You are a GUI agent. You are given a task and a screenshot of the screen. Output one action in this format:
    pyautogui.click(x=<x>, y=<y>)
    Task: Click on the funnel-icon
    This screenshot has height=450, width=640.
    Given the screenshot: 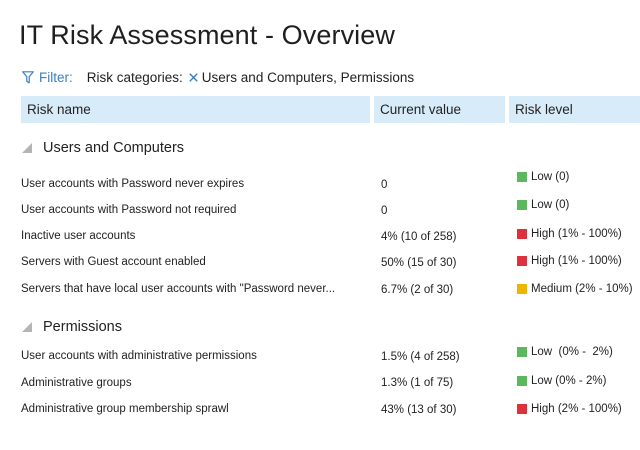 What is the action you would take?
    pyautogui.click(x=28, y=77)
    